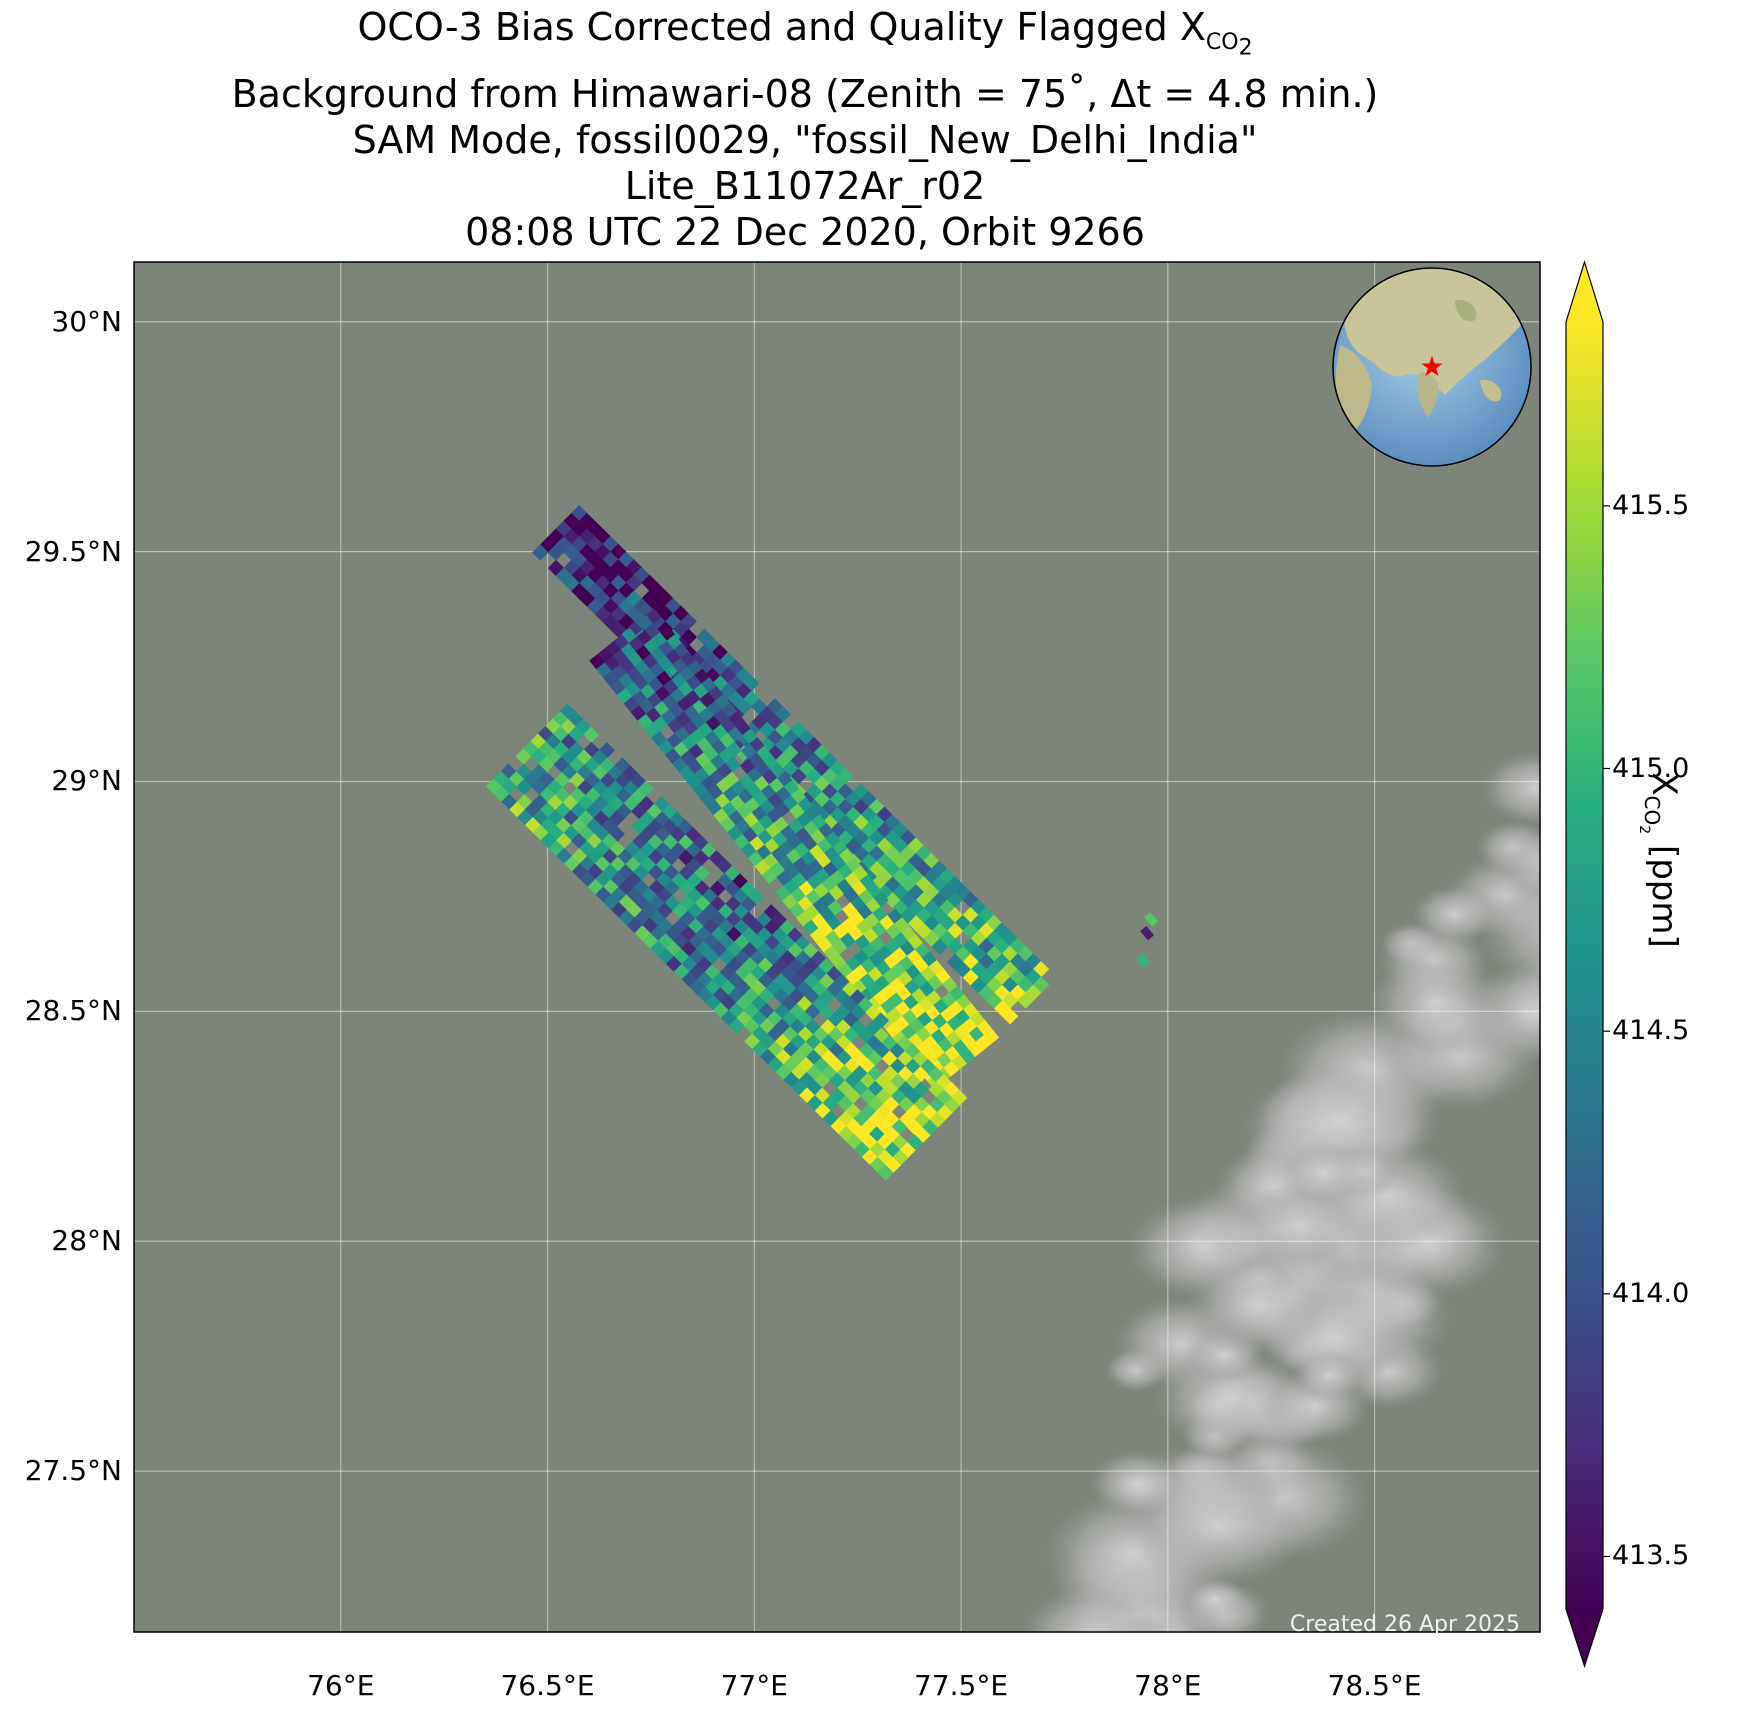 This screenshot has height=1710, width=1753. I want to click on lon-tick-label: 76°E, so click(341, 1685).